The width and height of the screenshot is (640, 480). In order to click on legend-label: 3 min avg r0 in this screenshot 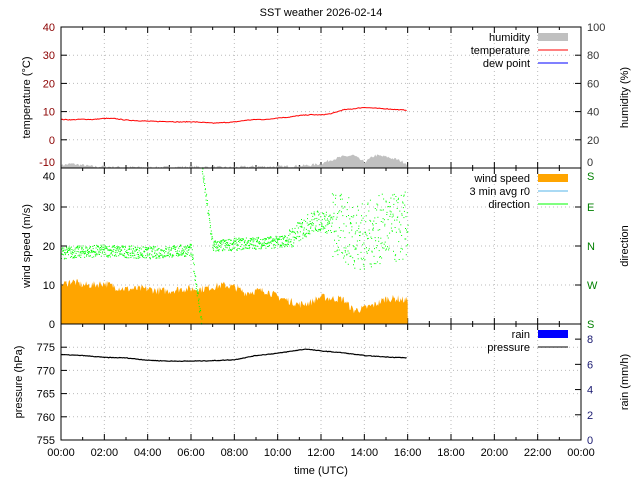, I will do `click(499, 192)`.